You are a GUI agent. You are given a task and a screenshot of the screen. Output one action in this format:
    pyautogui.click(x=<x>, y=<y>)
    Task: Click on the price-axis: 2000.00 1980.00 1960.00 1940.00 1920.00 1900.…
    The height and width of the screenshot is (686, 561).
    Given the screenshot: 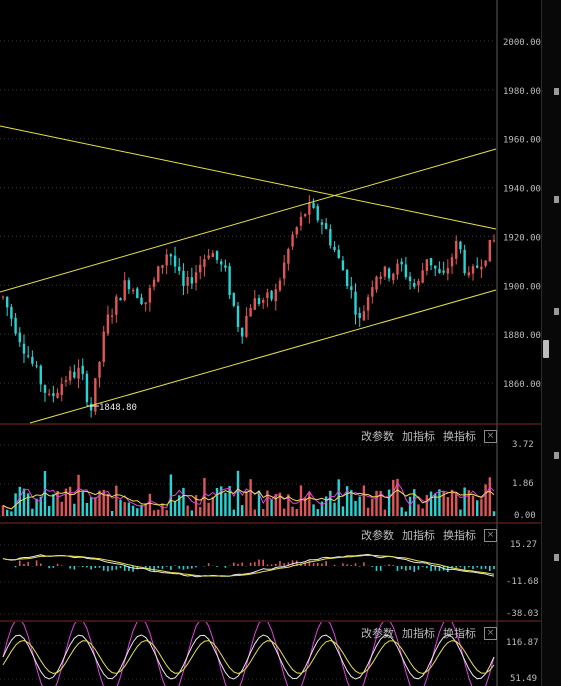 What is the action you would take?
    pyautogui.click(x=522, y=214)
    